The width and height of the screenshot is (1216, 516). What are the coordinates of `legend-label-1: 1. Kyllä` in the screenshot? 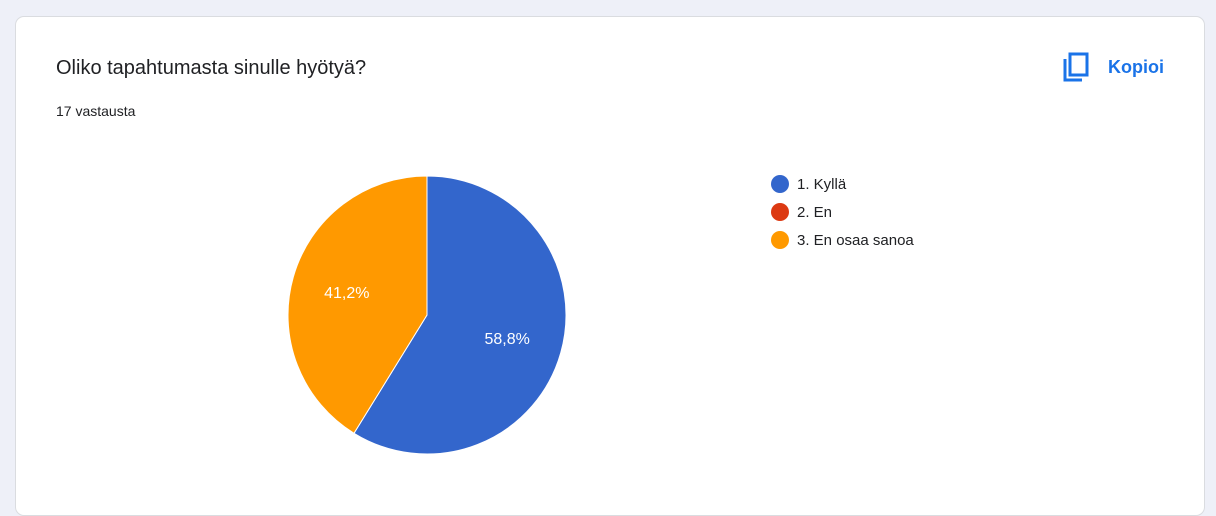 It's located at (822, 184).